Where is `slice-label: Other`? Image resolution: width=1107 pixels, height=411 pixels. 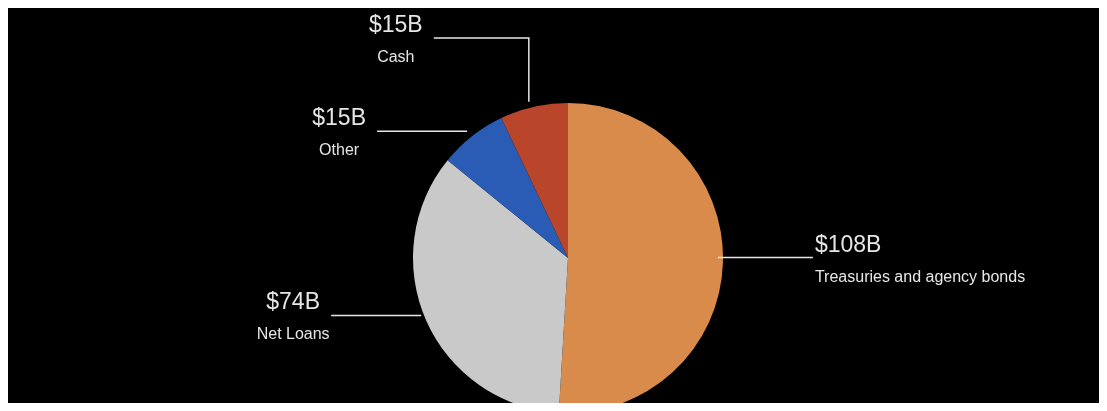 slice-label: Other is located at coordinates (339, 150).